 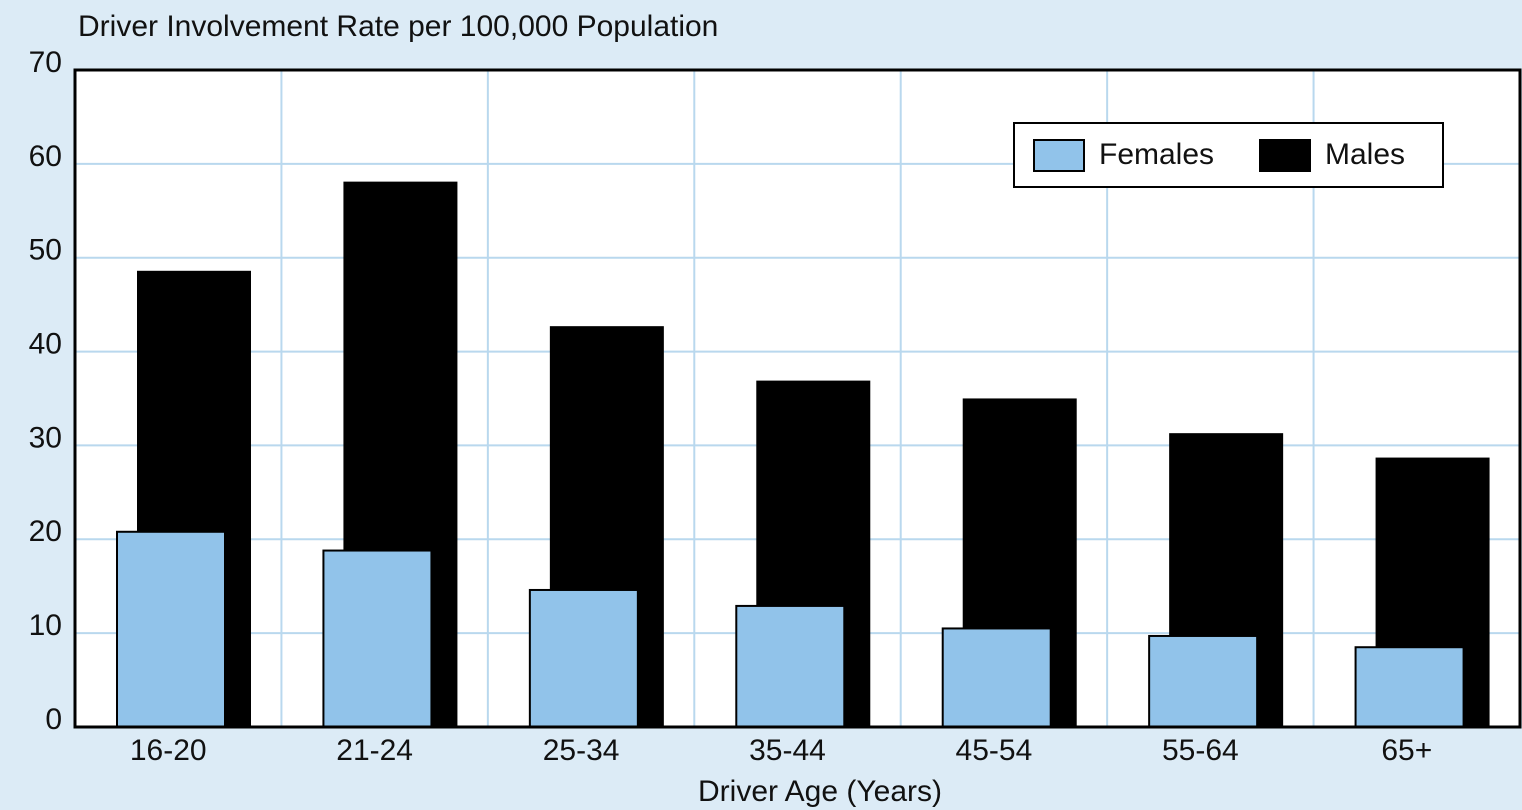 I want to click on y-tick-label: 60, so click(x=45, y=156).